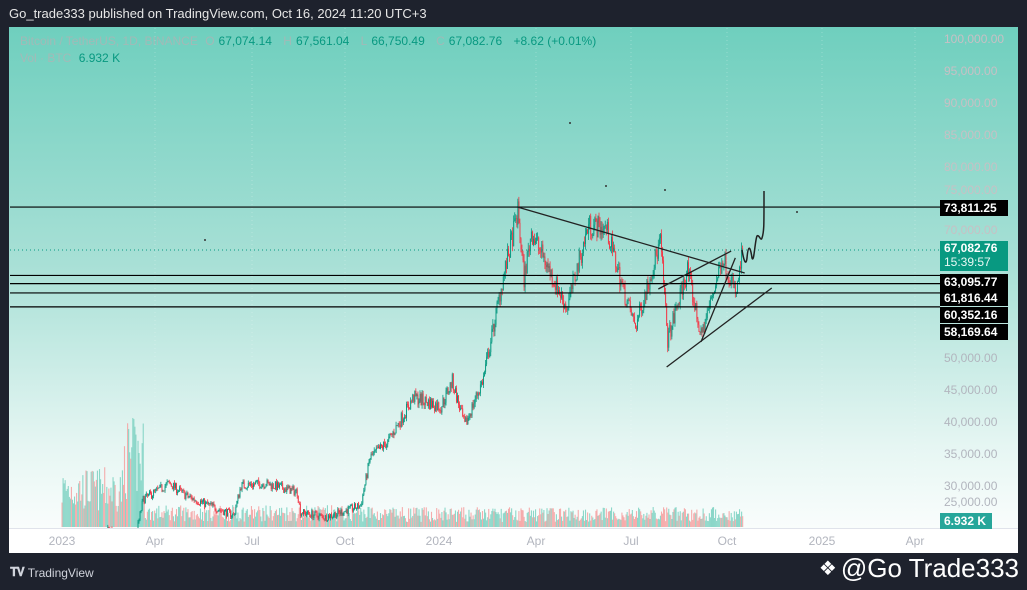  Describe the element at coordinates (501, 181) in the screenshot. I see `annotation-dots` at that location.